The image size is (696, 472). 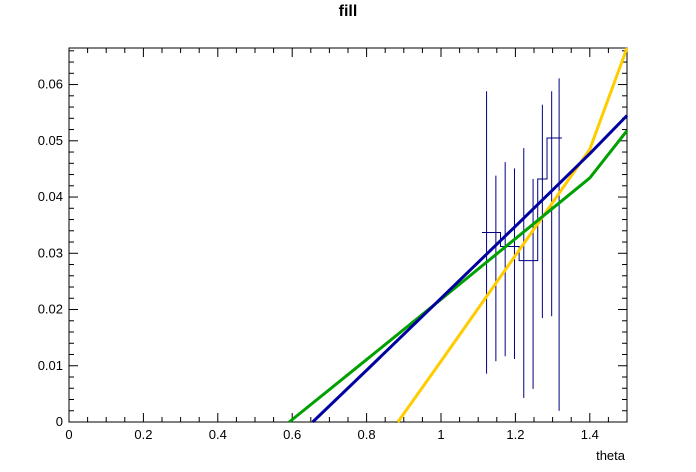 What do you see at coordinates (50, 365) in the screenshot?
I see `y-tick-label: 0.01` at bounding box center [50, 365].